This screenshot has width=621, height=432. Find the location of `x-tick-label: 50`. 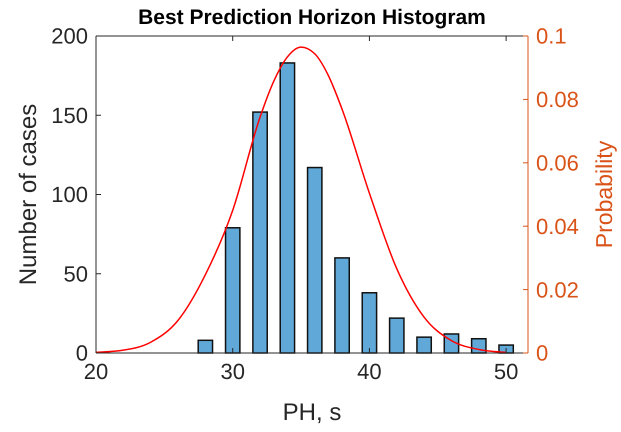

x-tick-label: 50 is located at coordinates (506, 371).